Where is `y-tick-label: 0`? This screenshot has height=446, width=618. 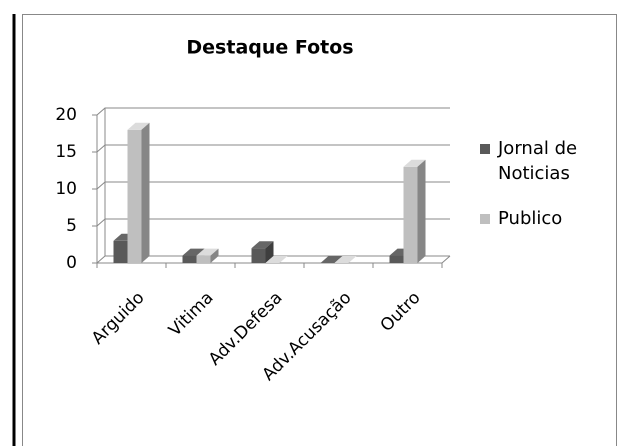 y-tick-label: 0 is located at coordinates (71, 263).